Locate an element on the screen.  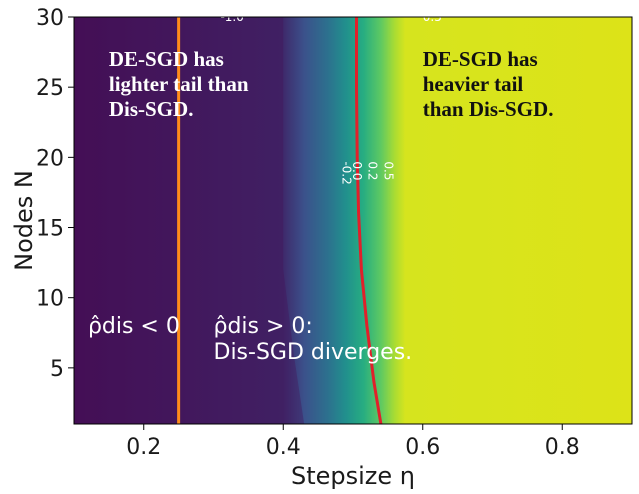
annotation-rho: ρ̂dis > 0: Dis-SGD diverges. is located at coordinates (313, 339).